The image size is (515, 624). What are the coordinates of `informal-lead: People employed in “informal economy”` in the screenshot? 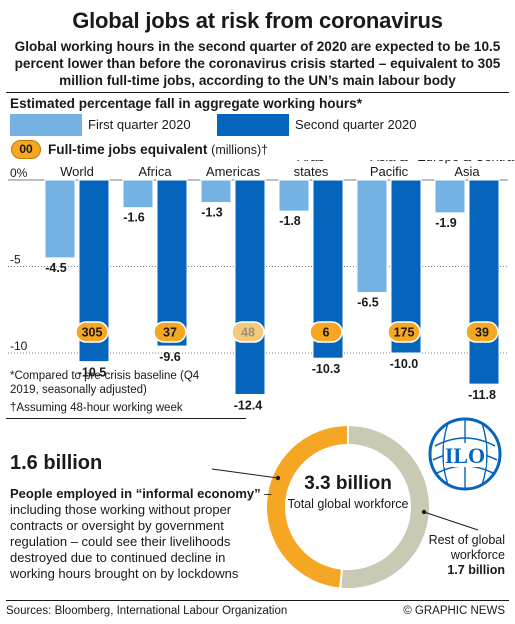 It's located at (135, 493).